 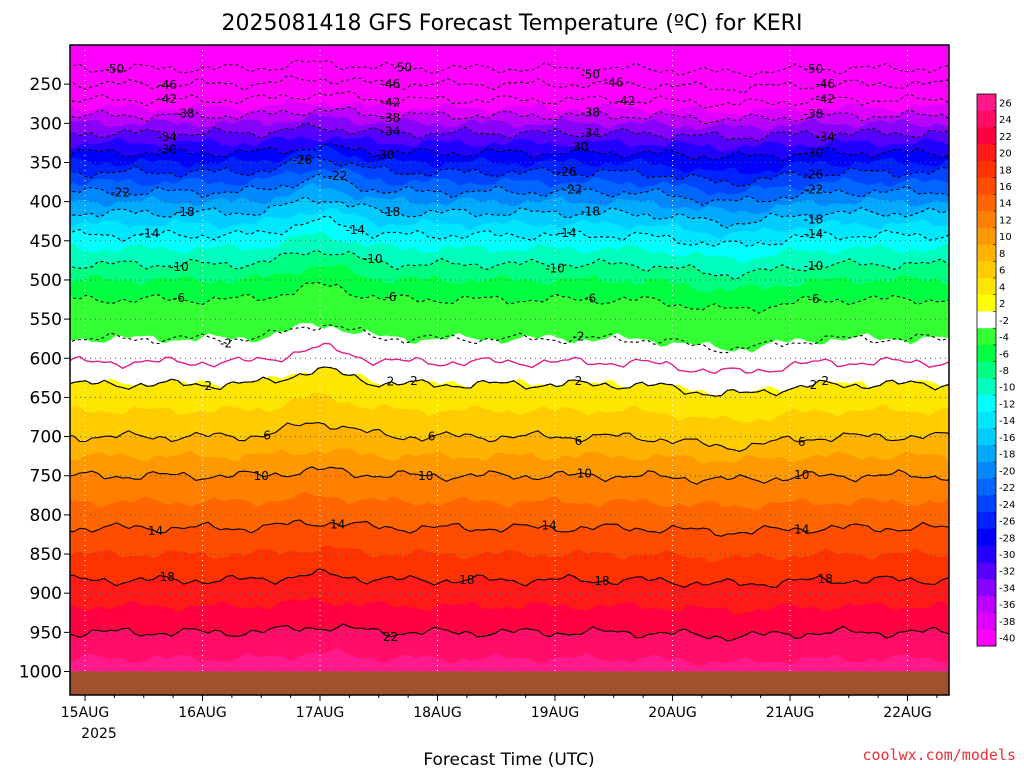 I want to click on contour-label: 22, so click(x=390, y=637).